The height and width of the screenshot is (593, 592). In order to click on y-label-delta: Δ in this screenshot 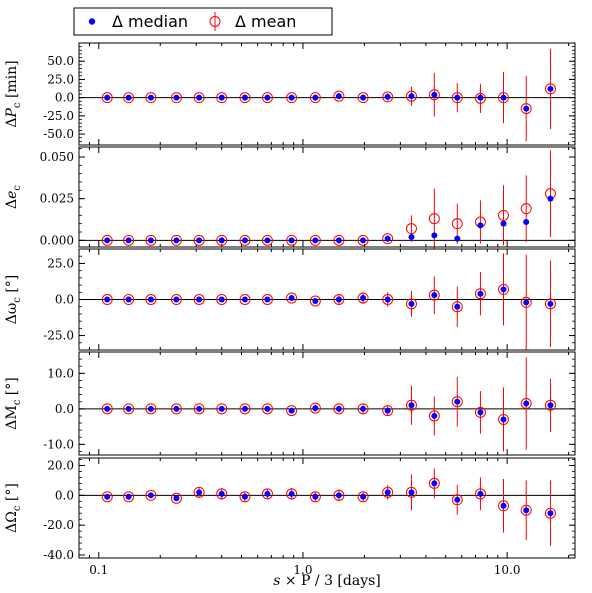, I will do `click(12, 123)`.